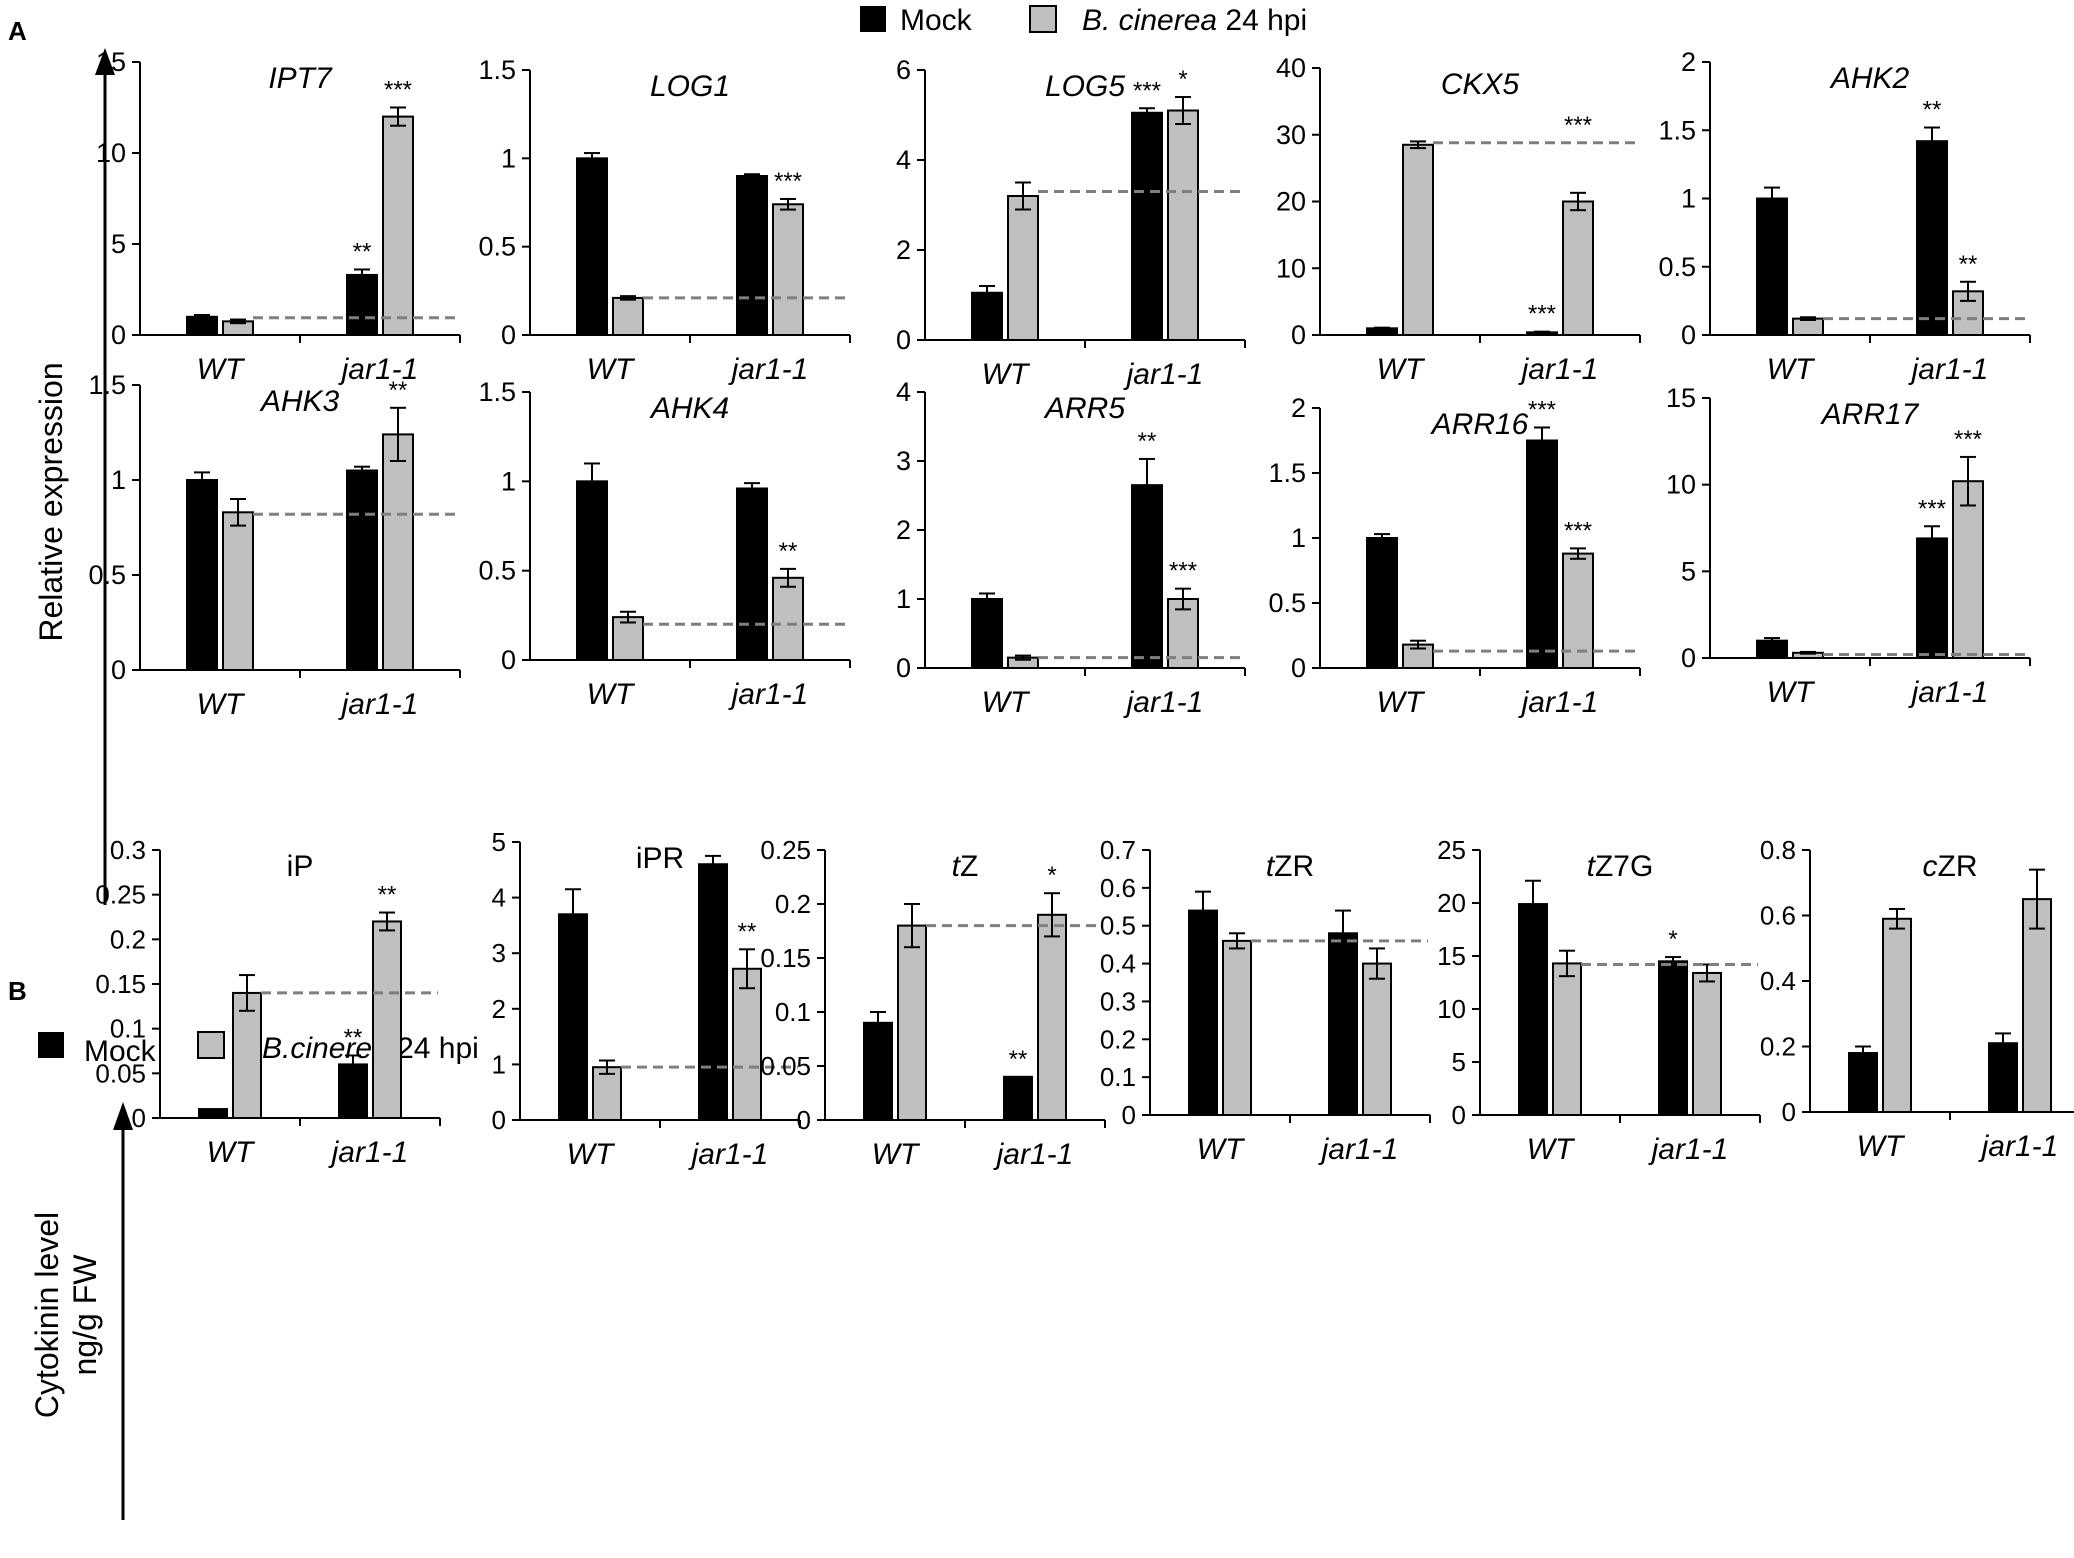 This screenshot has width=2074, height=1558. What do you see at coordinates (51, 1045) in the screenshot?
I see `legend-b-mock-swatch` at bounding box center [51, 1045].